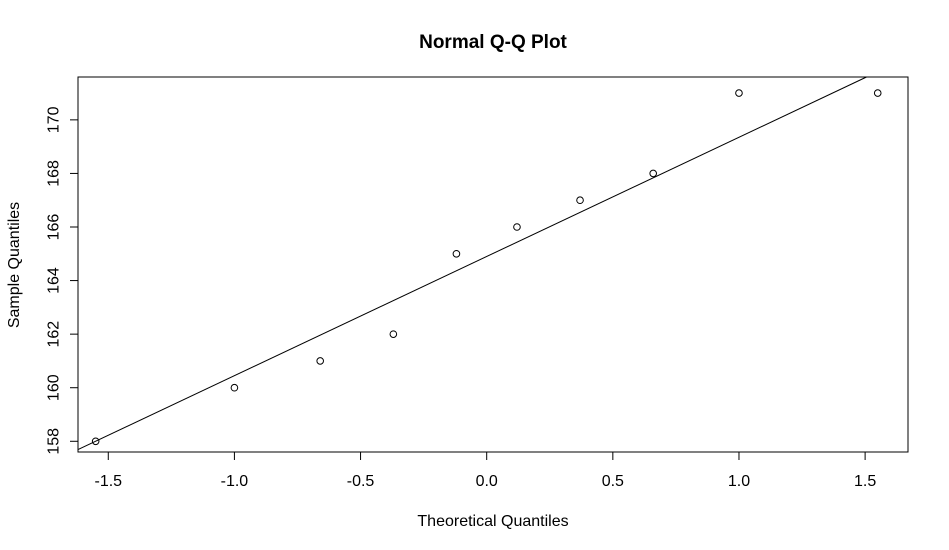 This screenshot has width=949, height=550. I want to click on y-tick-label: 170, so click(54, 119).